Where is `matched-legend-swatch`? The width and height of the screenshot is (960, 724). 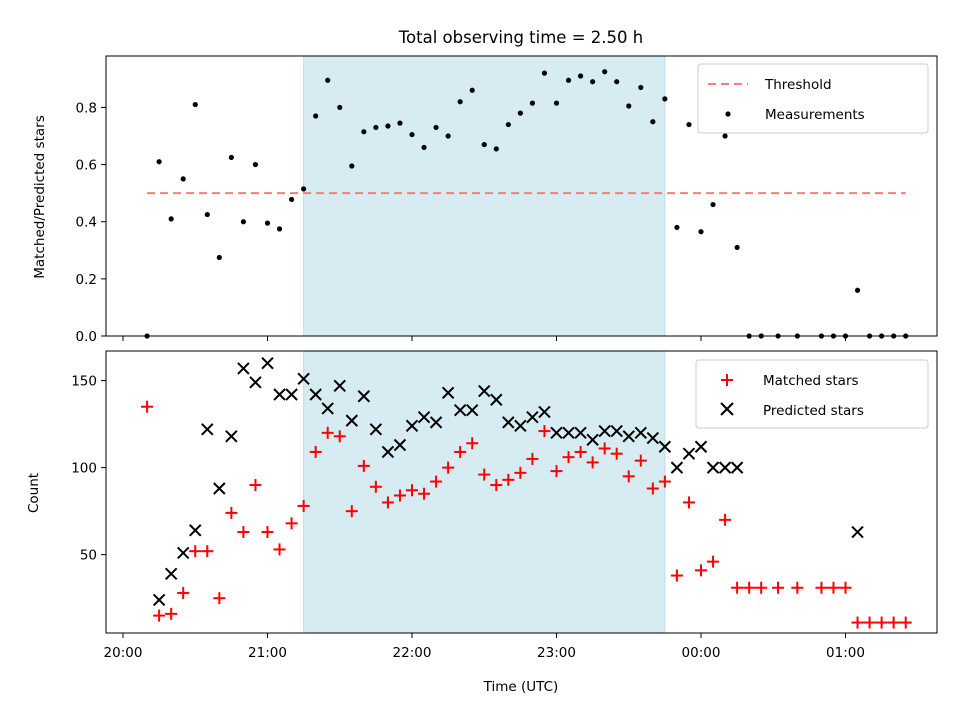 matched-legend-swatch is located at coordinates (727, 380).